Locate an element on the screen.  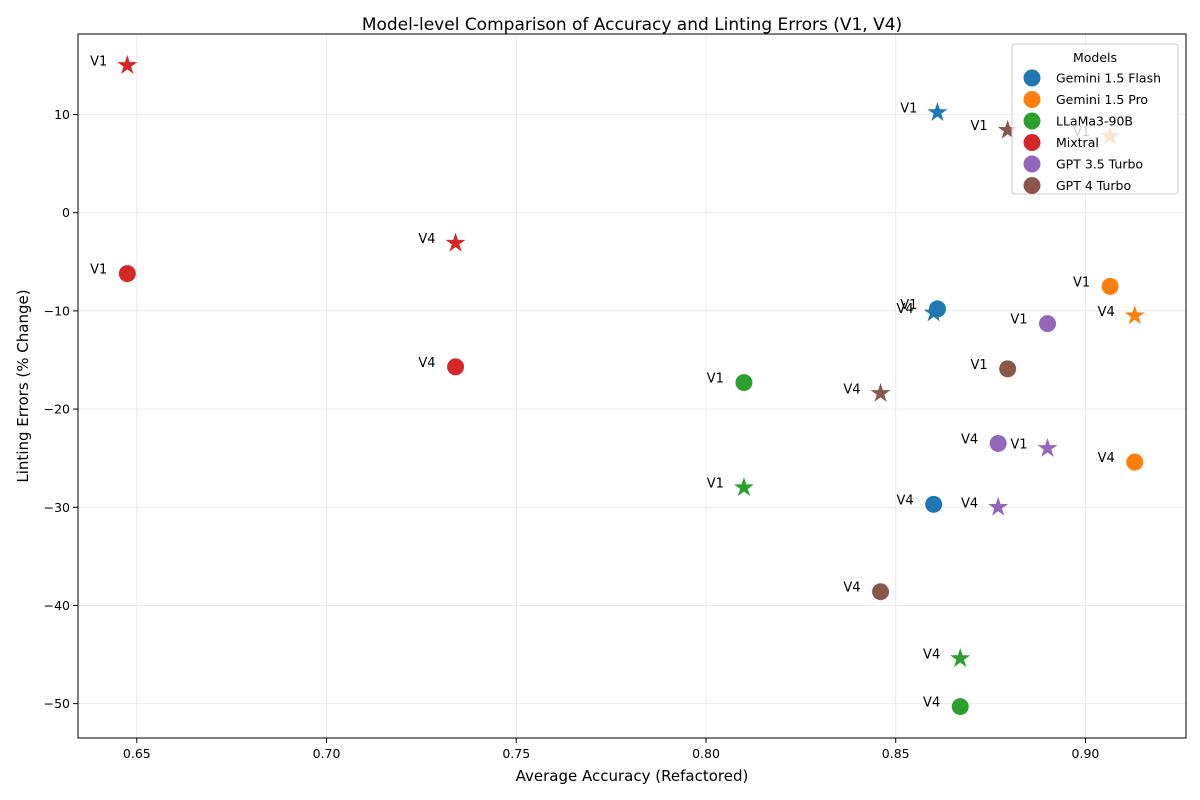
star-point-gpt-3-5-turbo-v1 is located at coordinates (1047, 447).